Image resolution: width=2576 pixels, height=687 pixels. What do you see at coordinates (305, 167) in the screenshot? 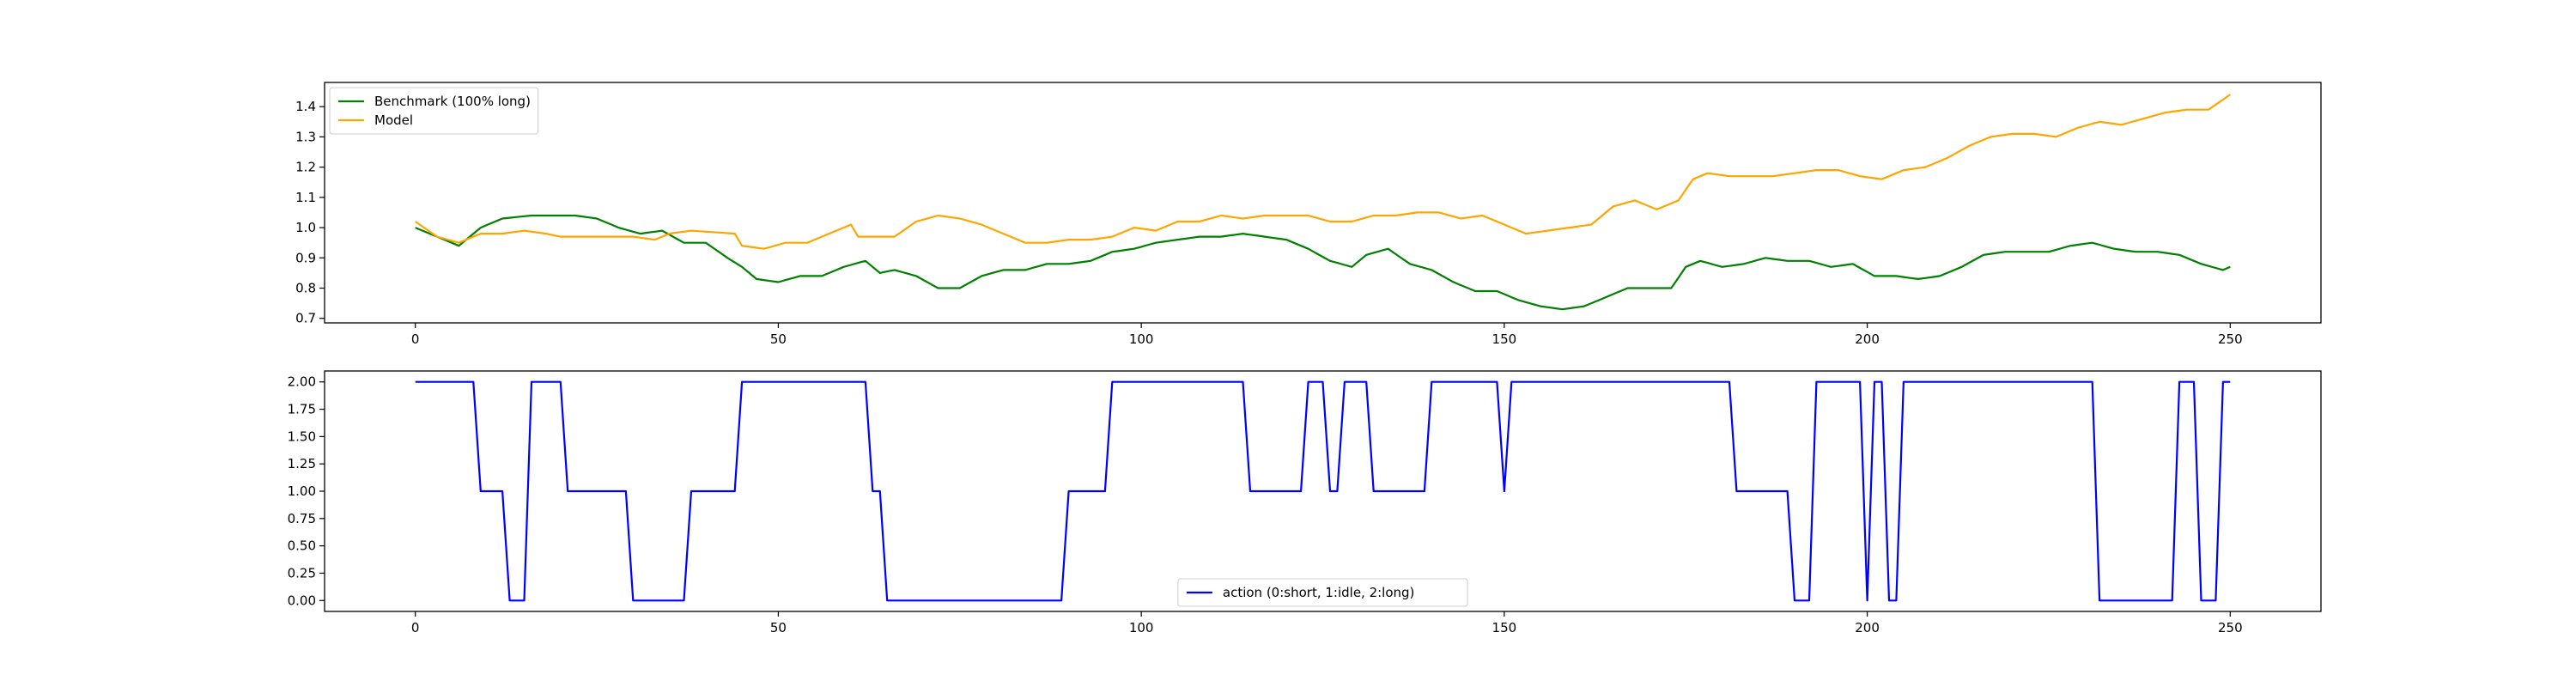
I see `y-tick-label: 1.2` at bounding box center [305, 167].